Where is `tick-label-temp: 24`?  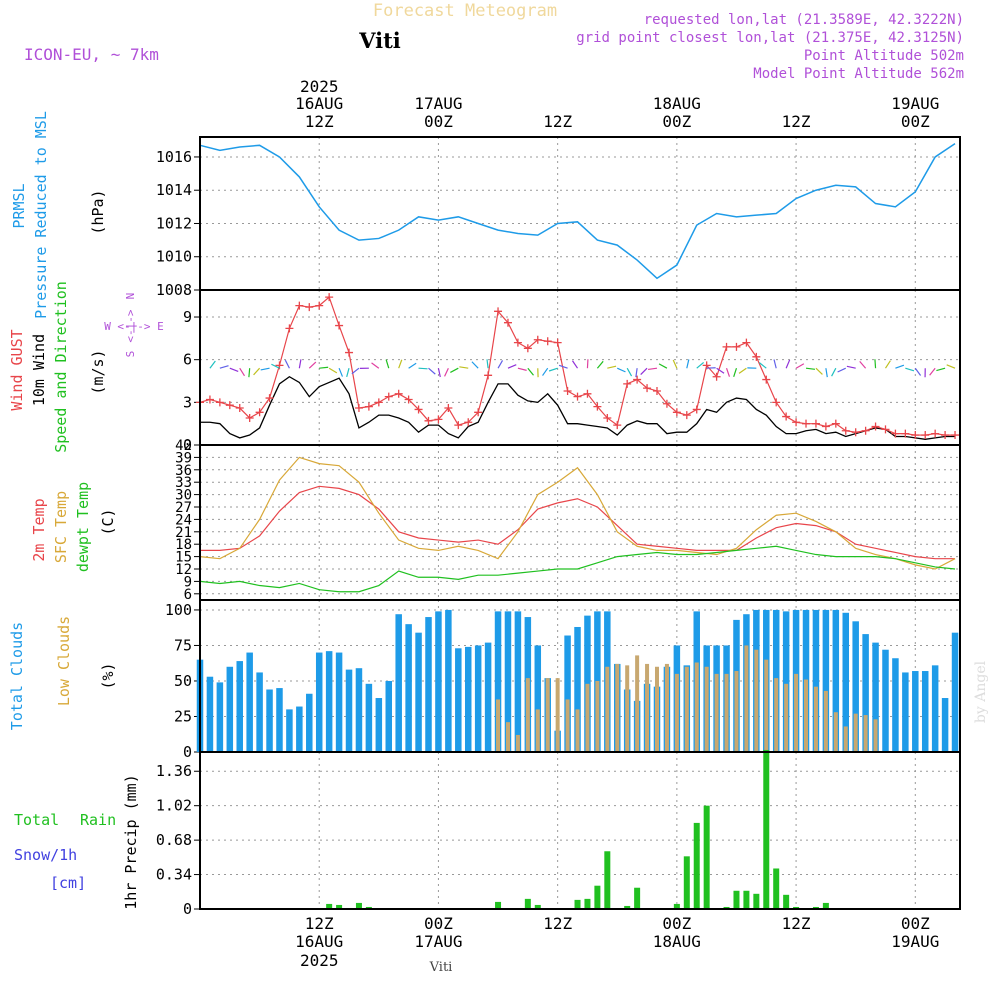 tick-label-temp: 24 is located at coordinates (183, 520).